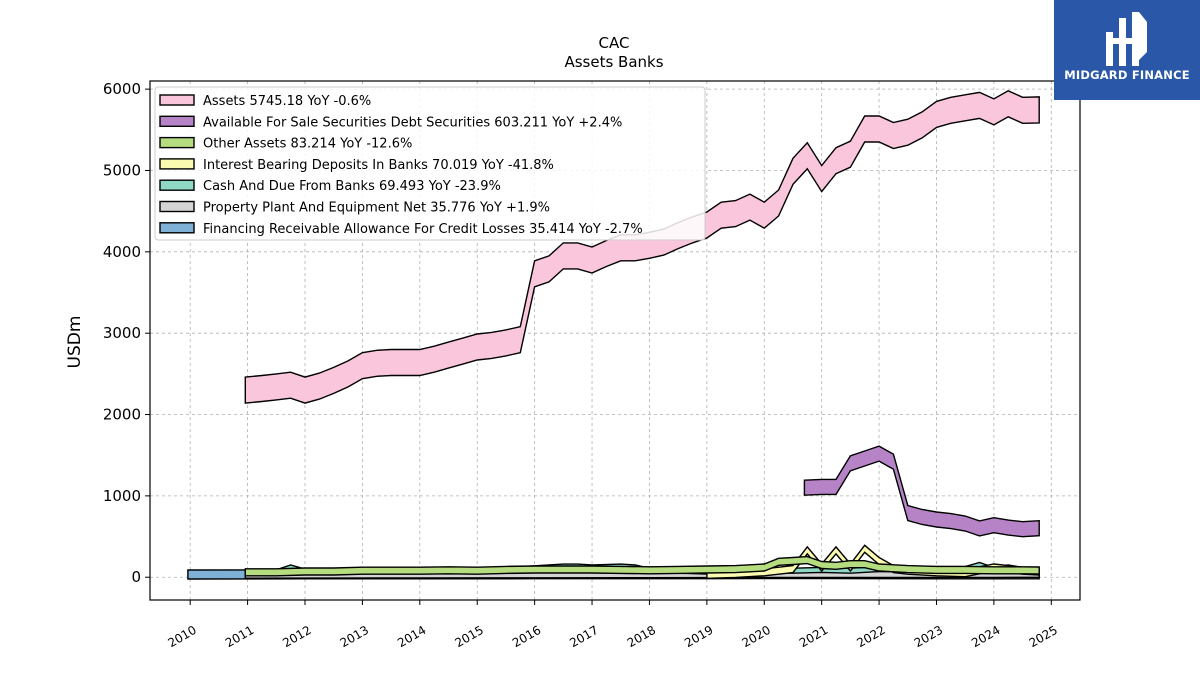 This screenshot has width=1200, height=675. I want to click on x-tick-label: 2015, so click(468, 636).